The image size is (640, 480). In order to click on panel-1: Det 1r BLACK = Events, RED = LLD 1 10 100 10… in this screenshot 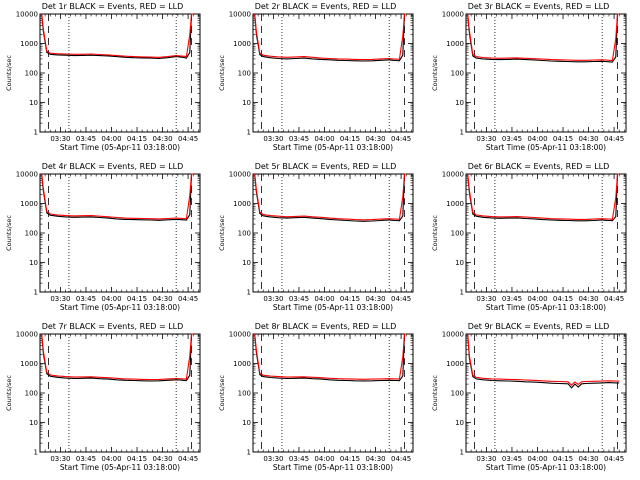, I will do `click(103, 77)`.